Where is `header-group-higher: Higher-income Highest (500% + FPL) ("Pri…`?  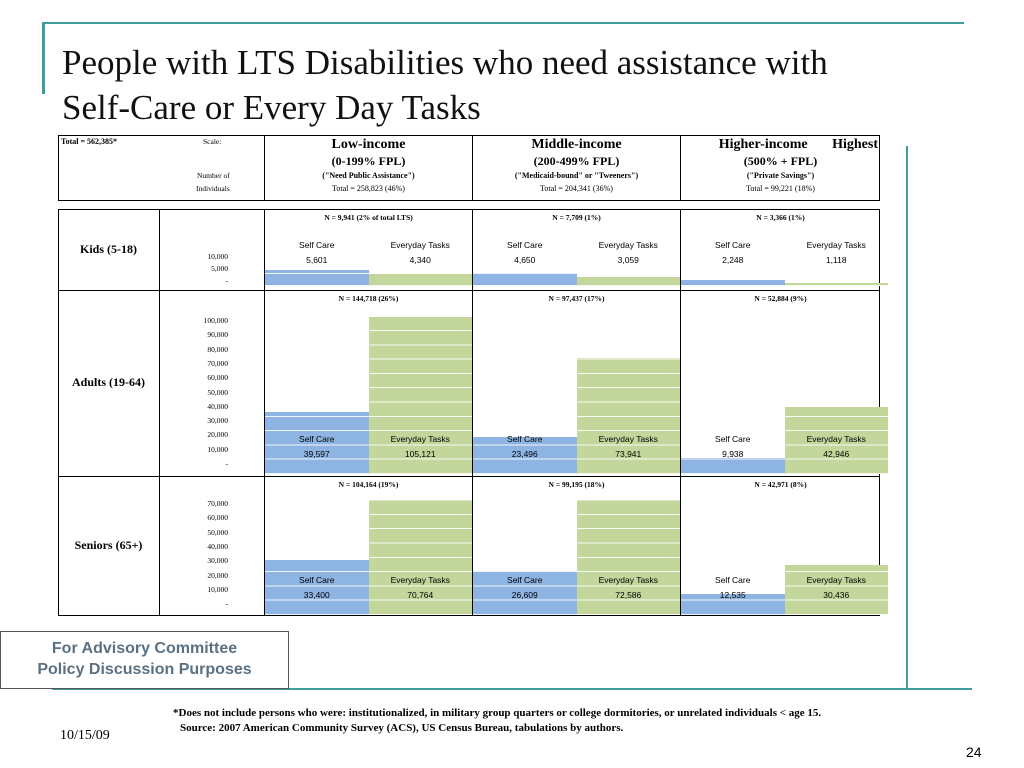
header-group-higher: Higher-income Highest (500% + FPL) ("Pri… is located at coordinates (780, 165).